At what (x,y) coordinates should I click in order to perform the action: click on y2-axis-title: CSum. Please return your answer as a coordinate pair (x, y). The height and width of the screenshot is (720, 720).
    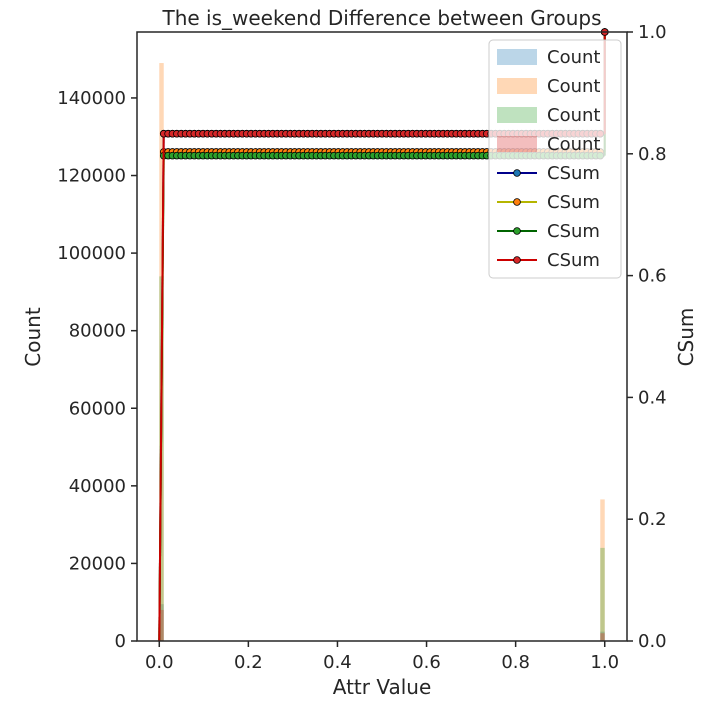
    Looking at the image, I should click on (686, 337).